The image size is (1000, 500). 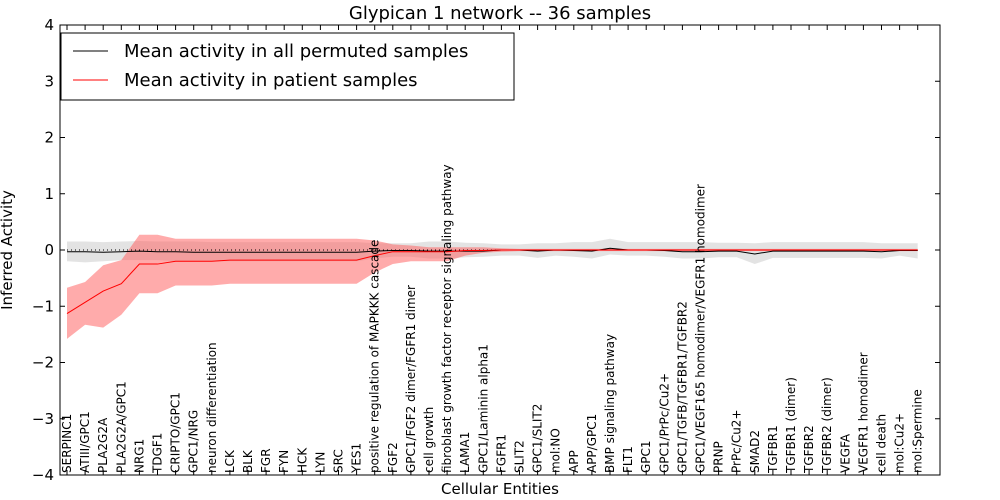 I want to click on series-line-patient, so click(x=492, y=281).